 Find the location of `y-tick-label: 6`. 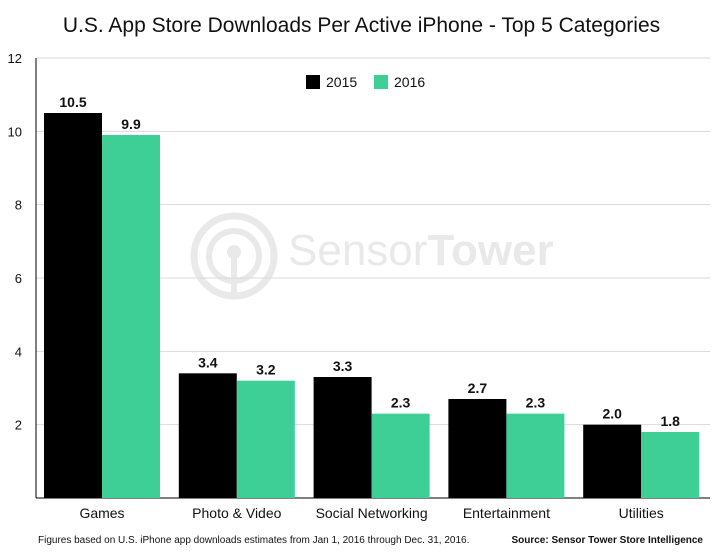

y-tick-label: 6 is located at coordinates (18, 278).